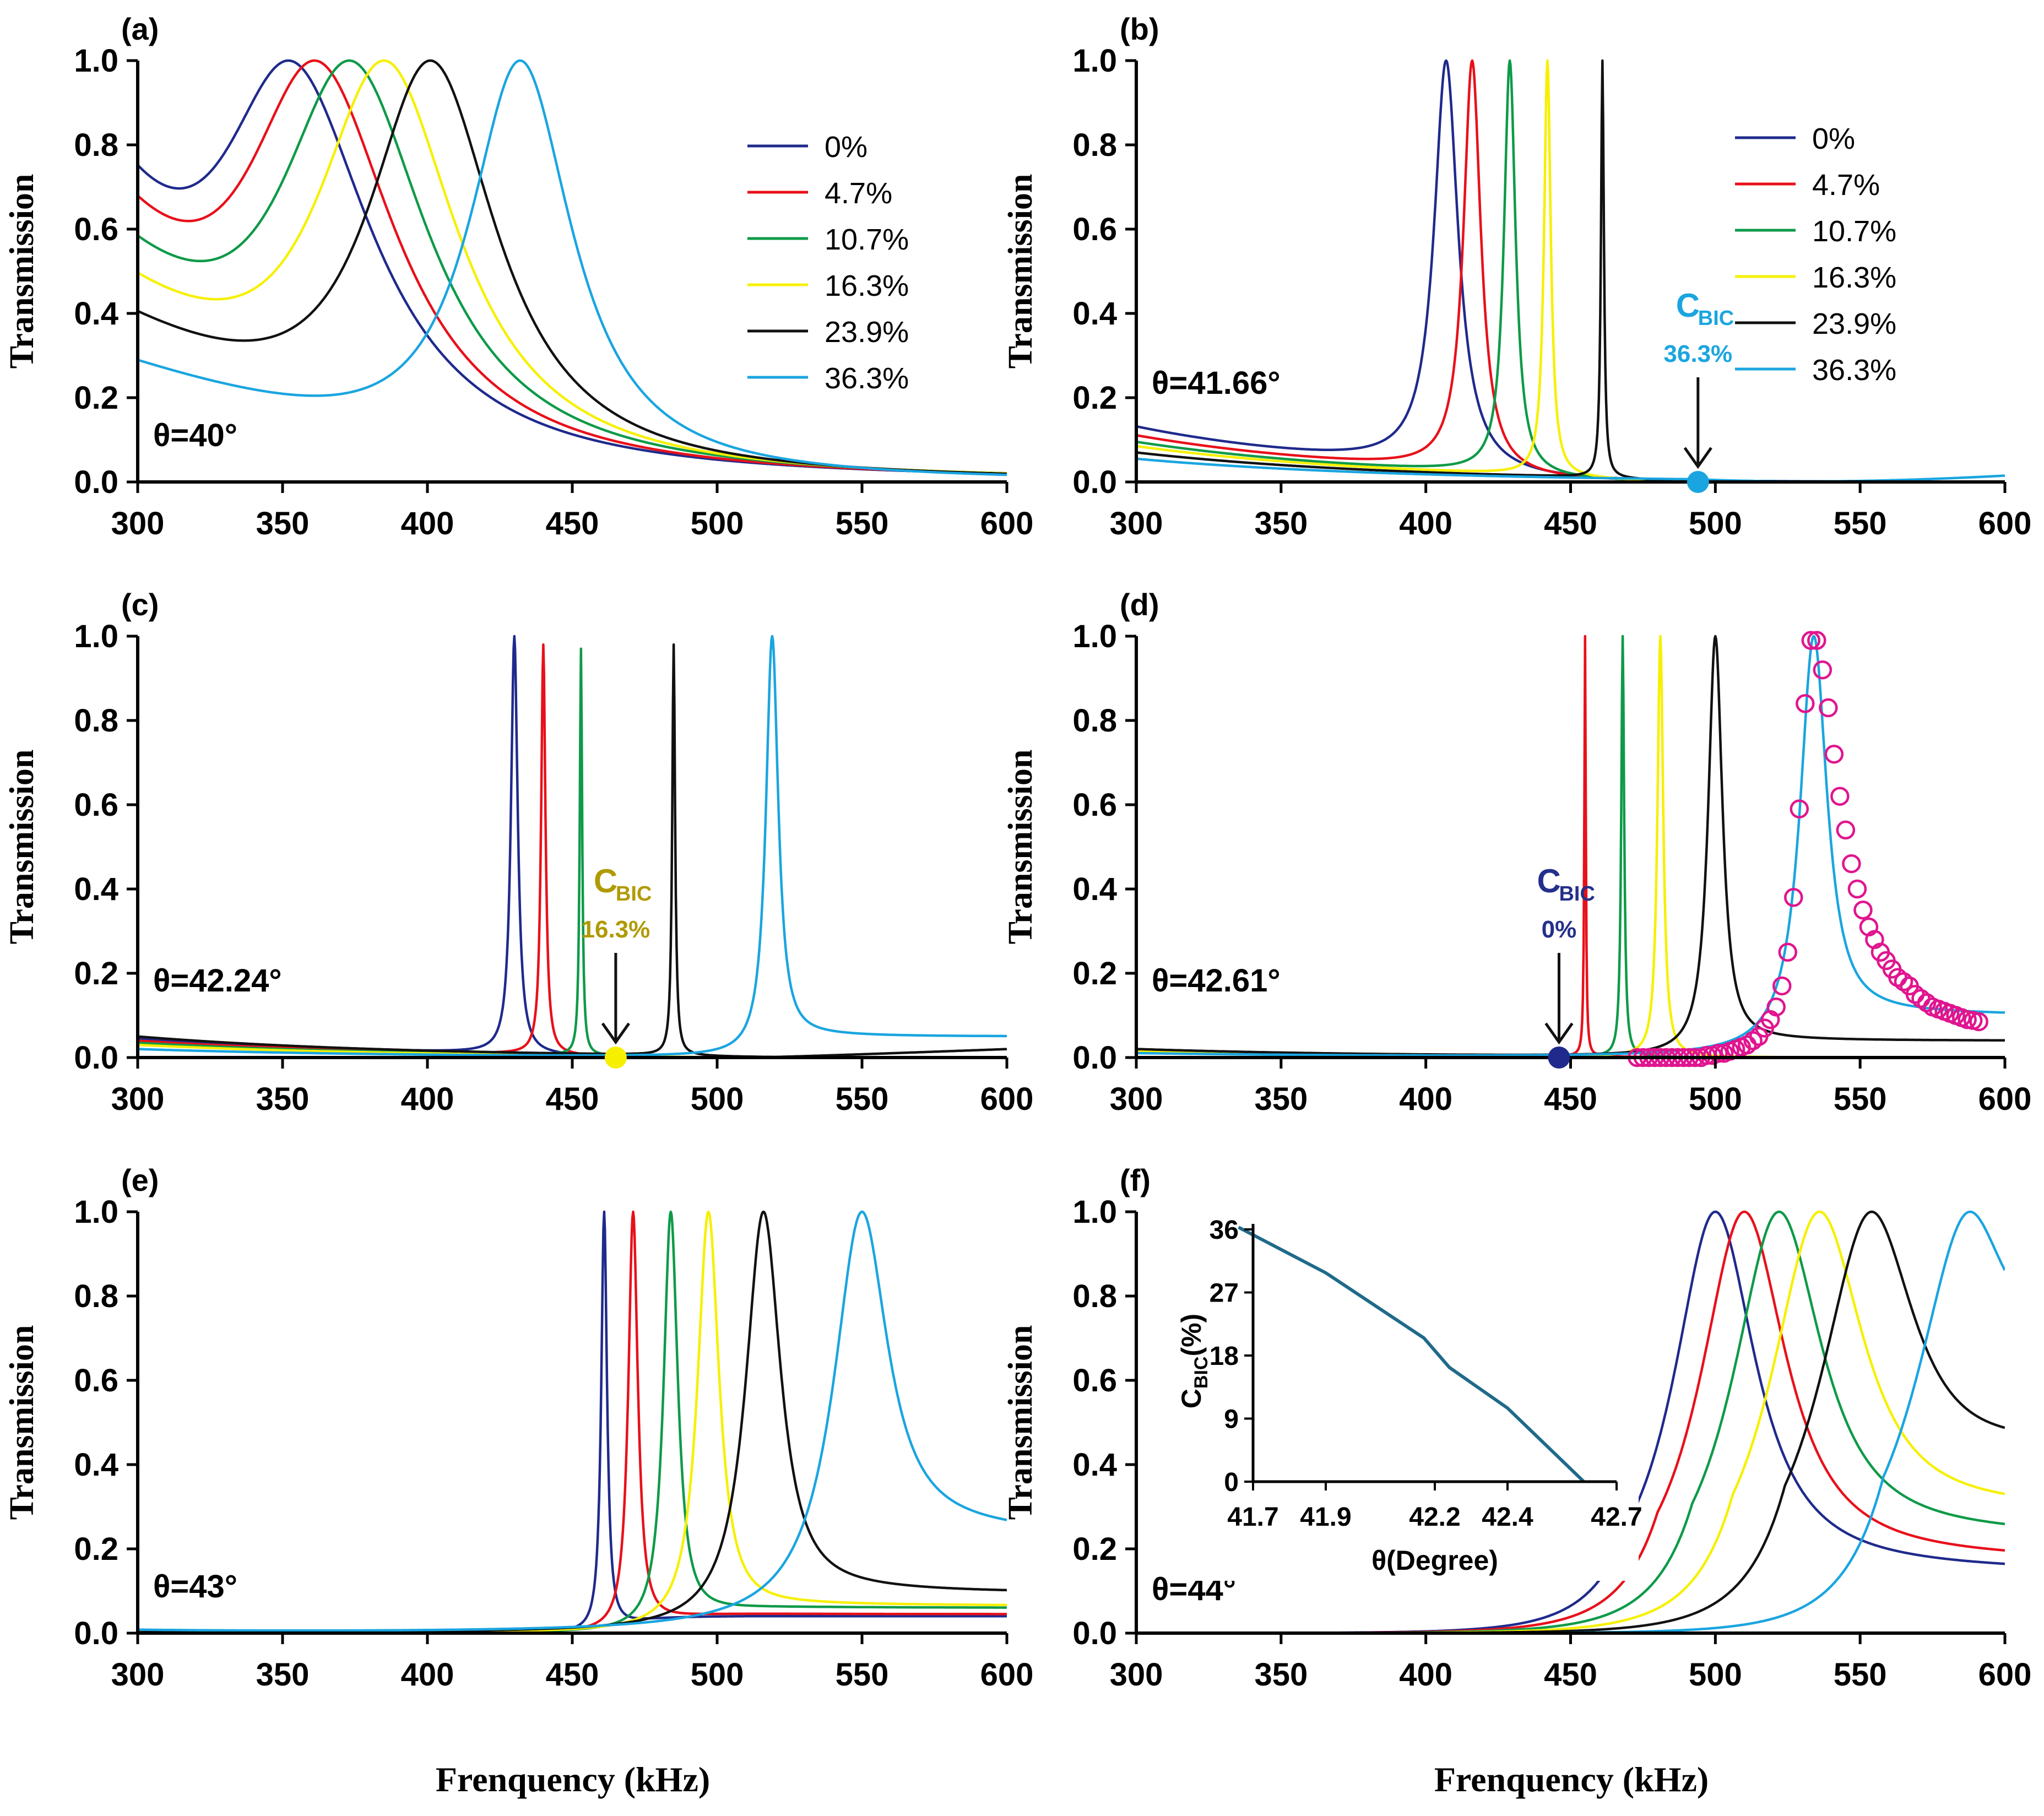 Image resolution: width=2044 pixels, height=1816 pixels. What do you see at coordinates (616, 930) in the screenshot?
I see `cbic-value: 16.3%` at bounding box center [616, 930].